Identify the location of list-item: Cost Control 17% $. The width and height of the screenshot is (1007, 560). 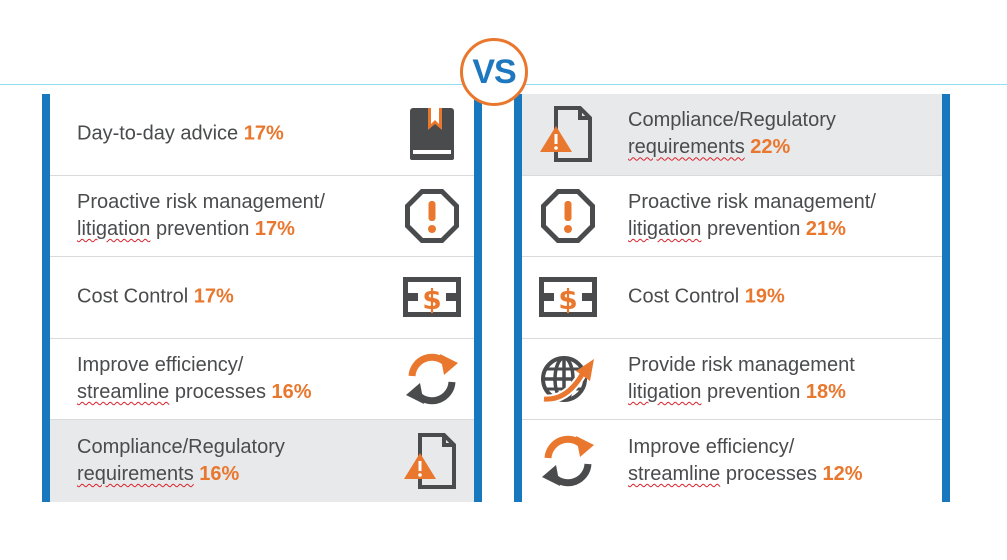
(262, 298).